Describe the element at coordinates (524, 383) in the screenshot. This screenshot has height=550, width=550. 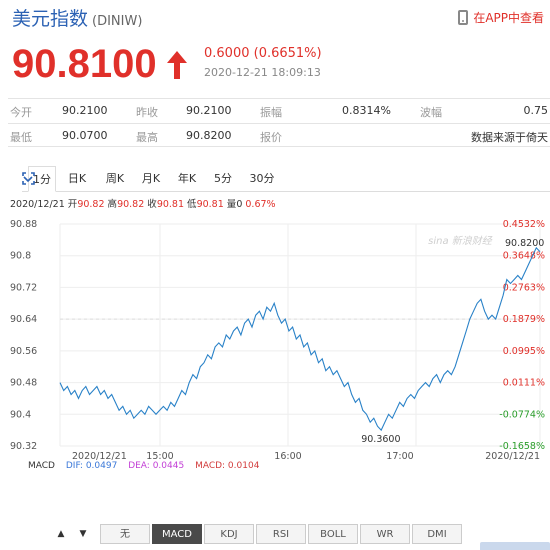
I see `pct-tick-label: 0.0111%` at that location.